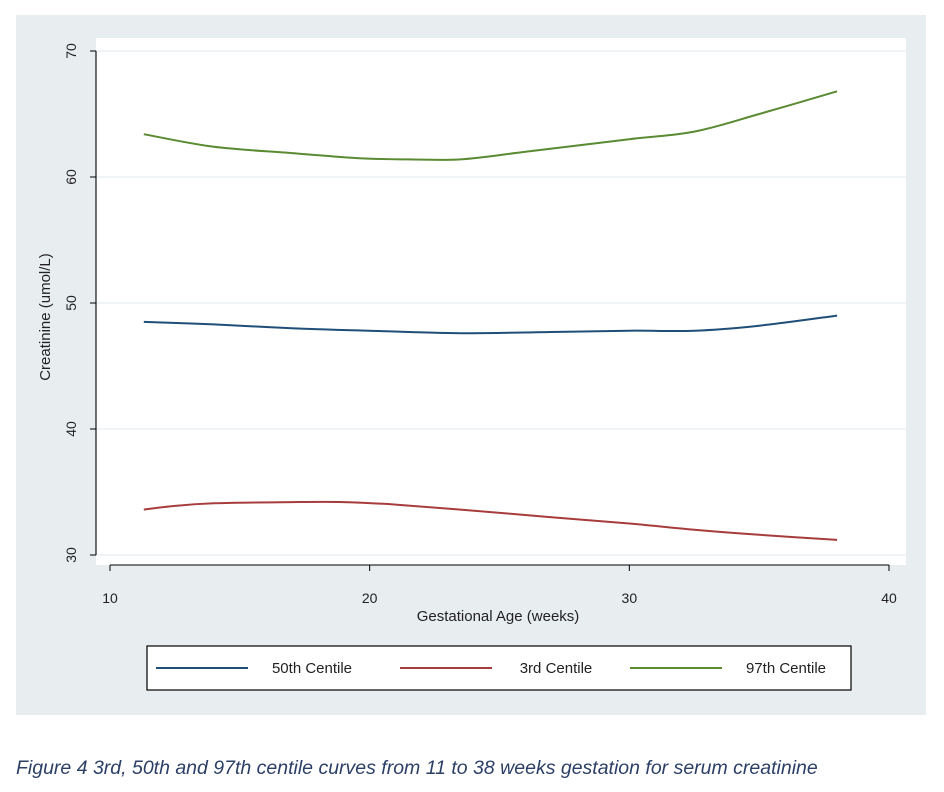 This screenshot has height=792, width=944. What do you see at coordinates (491, 668) in the screenshot?
I see `legend-items: 50th Centile 3rd Centile 97th Centile` at bounding box center [491, 668].